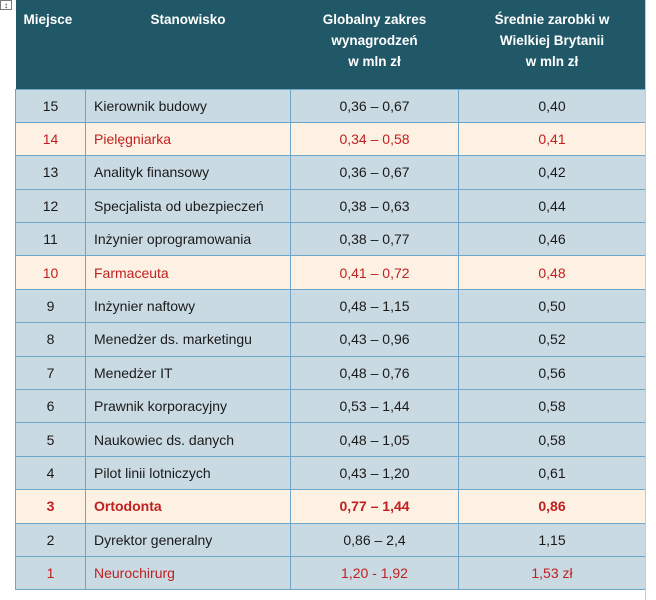  Describe the element at coordinates (552, 306) in the screenshot. I see `cell-uk-salary: 0,50` at that location.